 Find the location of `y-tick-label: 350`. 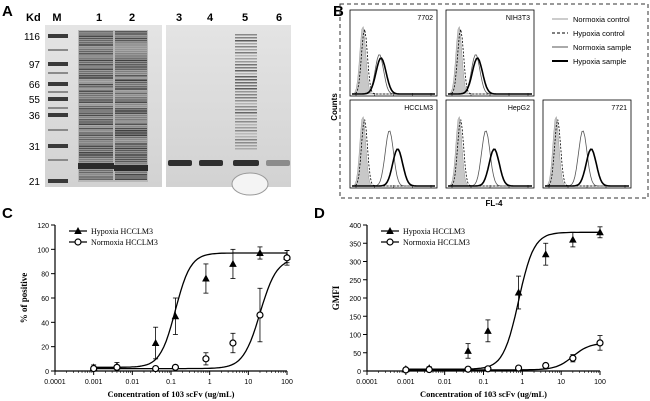

y-tick-label: 350 is located at coordinates (355, 244).